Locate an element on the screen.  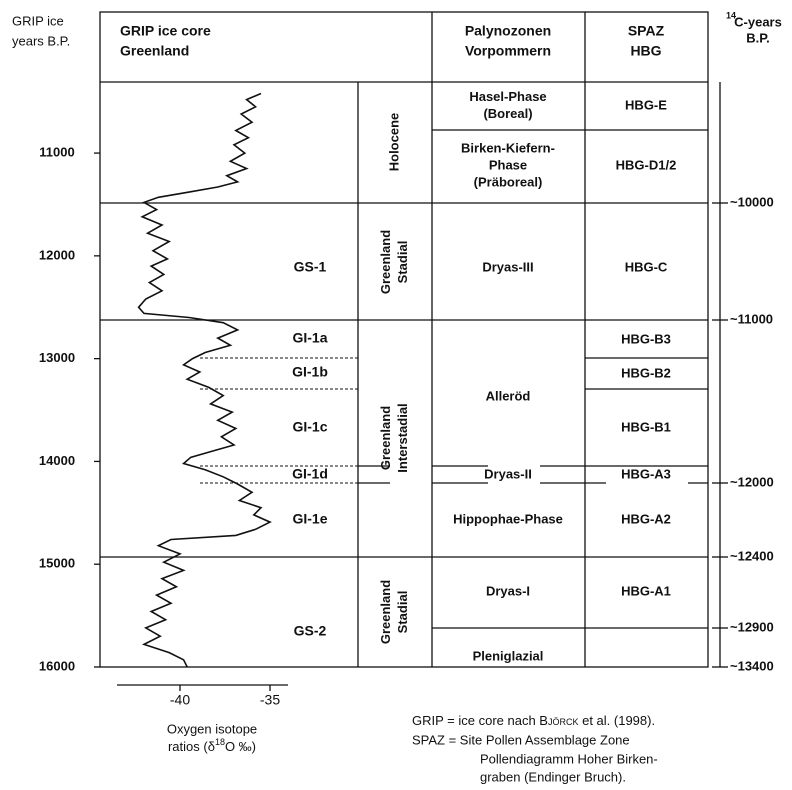
c14-label: ~10000 is located at coordinates (752, 201).